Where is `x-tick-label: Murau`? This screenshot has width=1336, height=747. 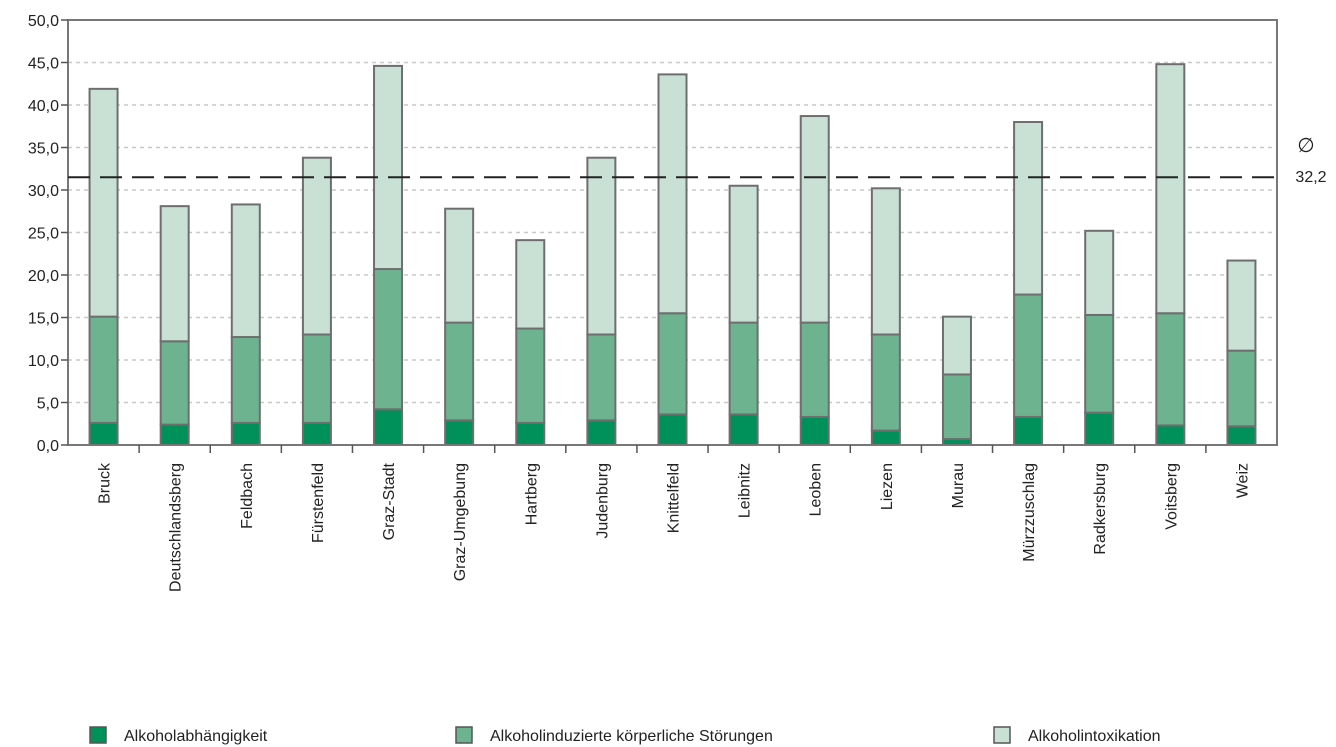 x-tick-label: Murau is located at coordinates (958, 485).